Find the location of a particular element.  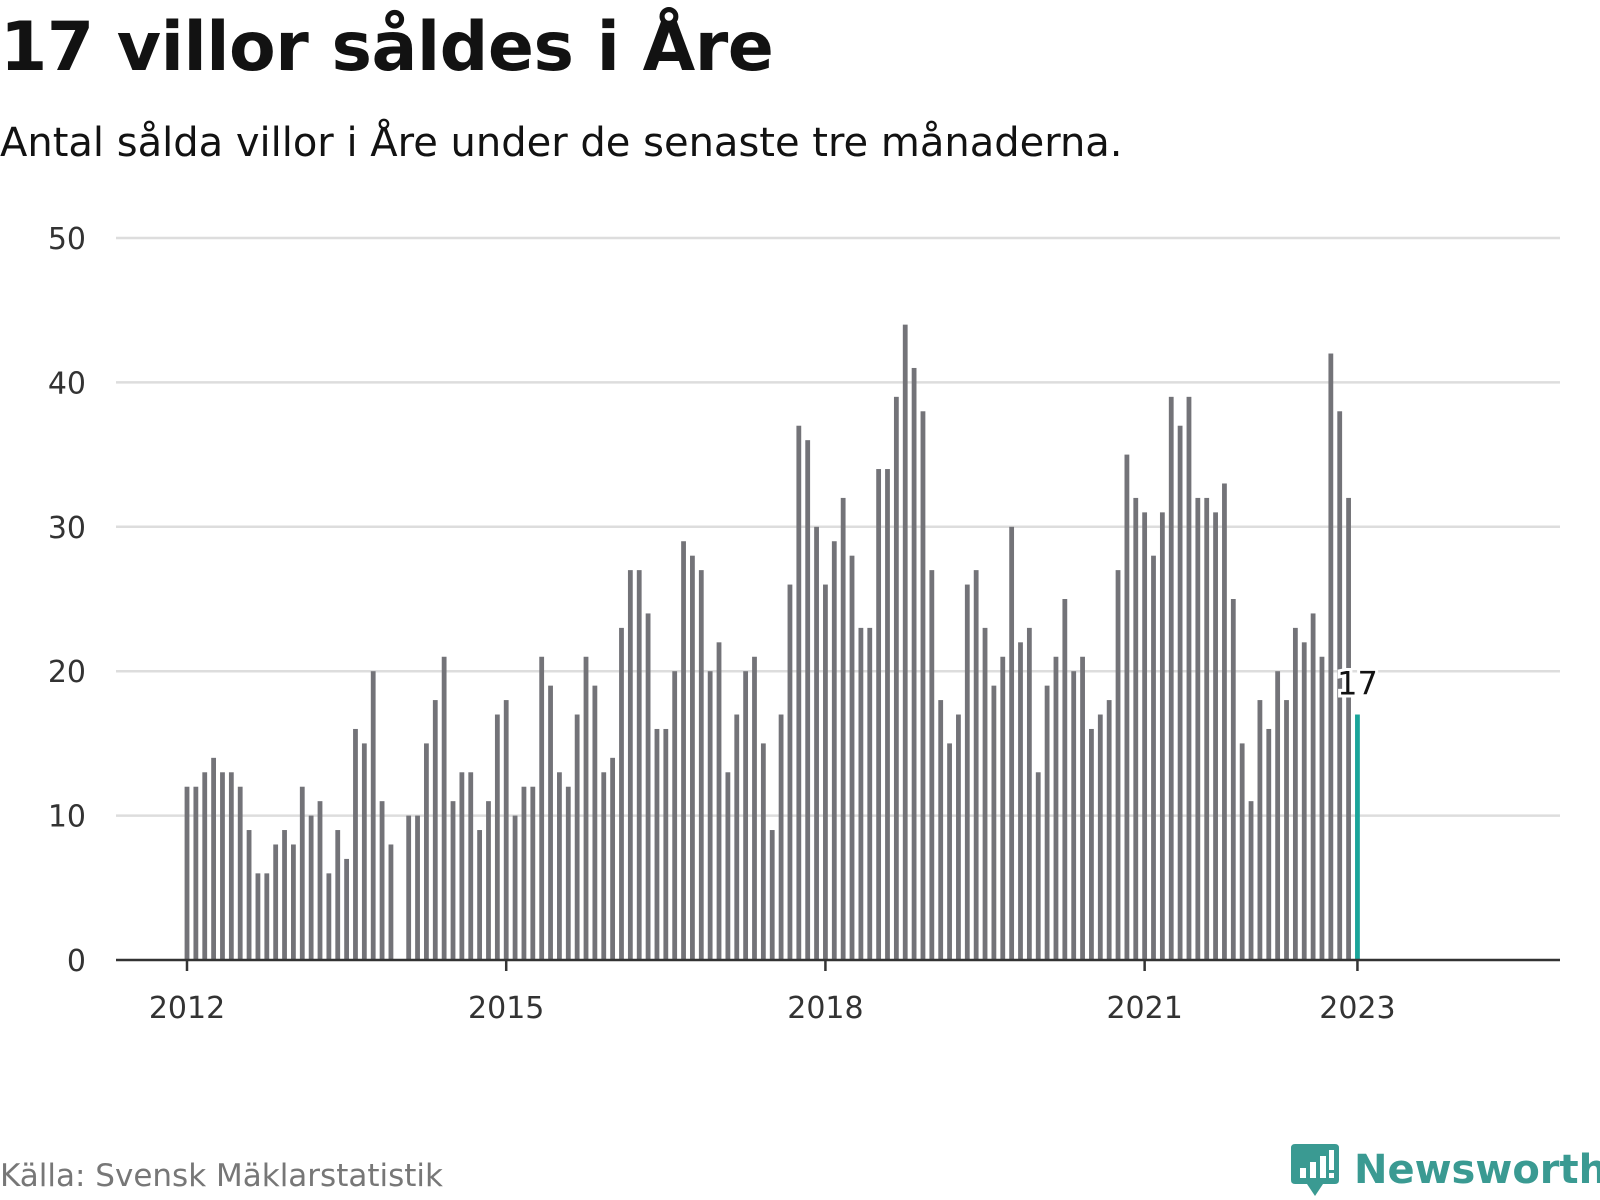

x-tick-label: 2012 is located at coordinates (187, 1008).